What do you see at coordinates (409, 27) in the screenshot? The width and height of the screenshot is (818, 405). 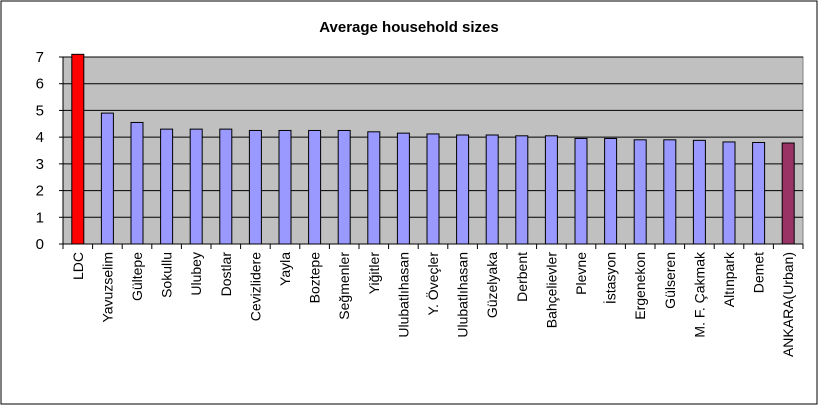 I see `chart-title: Average household sizes` at bounding box center [409, 27].